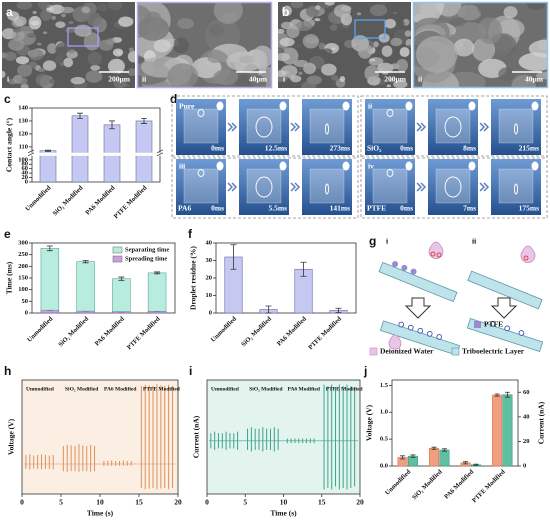  I want to click on legend-label: Deionized Water, so click(407, 351).